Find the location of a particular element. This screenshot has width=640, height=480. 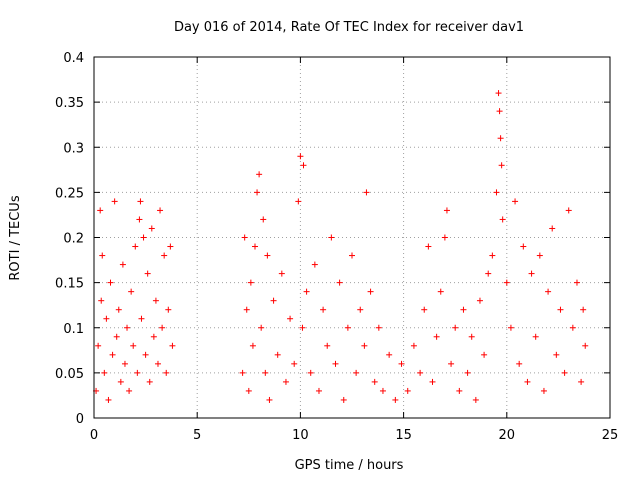

y-tick-label: 0 is located at coordinates (80, 419).